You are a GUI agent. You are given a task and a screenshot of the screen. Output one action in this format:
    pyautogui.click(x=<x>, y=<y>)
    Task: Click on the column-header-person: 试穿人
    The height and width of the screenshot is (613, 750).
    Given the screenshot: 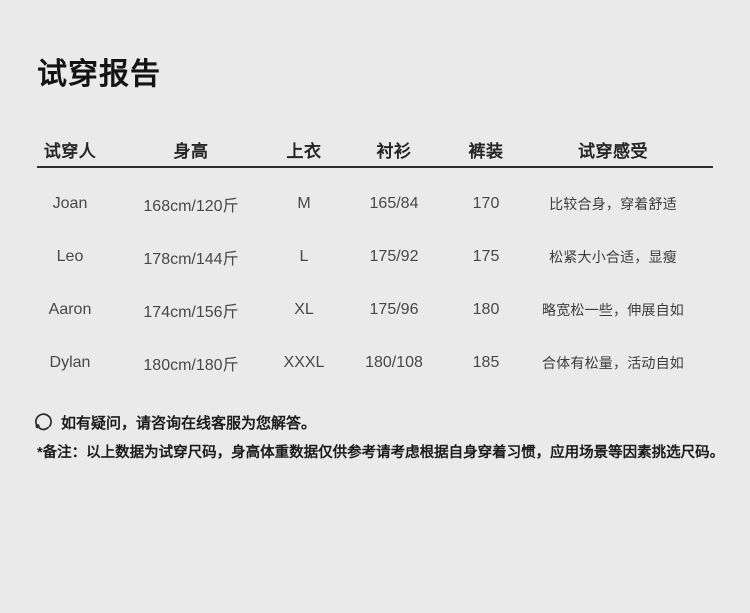 What is the action you would take?
    pyautogui.click(x=70, y=151)
    